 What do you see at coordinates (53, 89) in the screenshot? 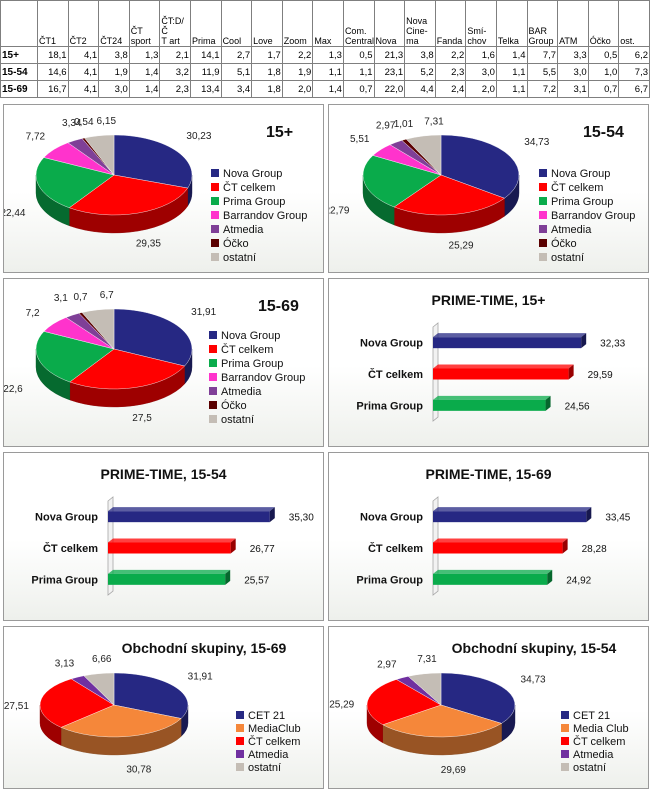
I see `table-cell: 16,7` at bounding box center [53, 89].